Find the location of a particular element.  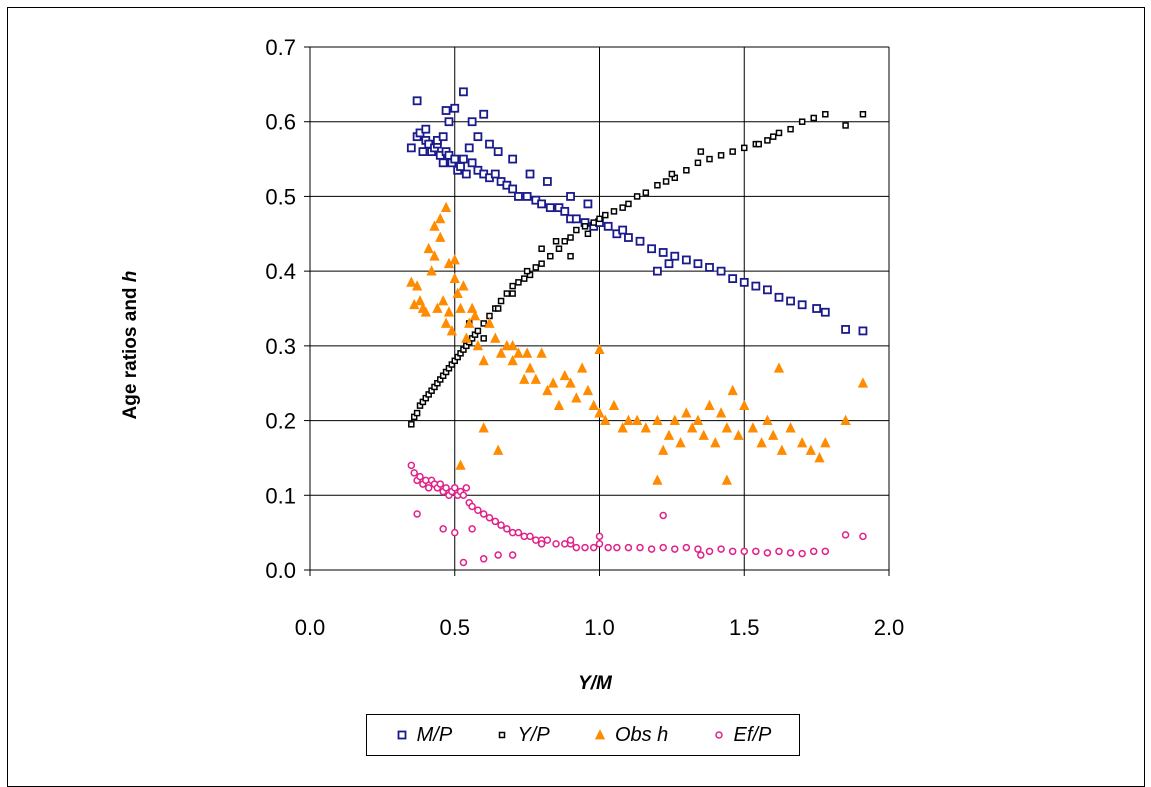

legend-label: M/P is located at coordinates (434, 734).